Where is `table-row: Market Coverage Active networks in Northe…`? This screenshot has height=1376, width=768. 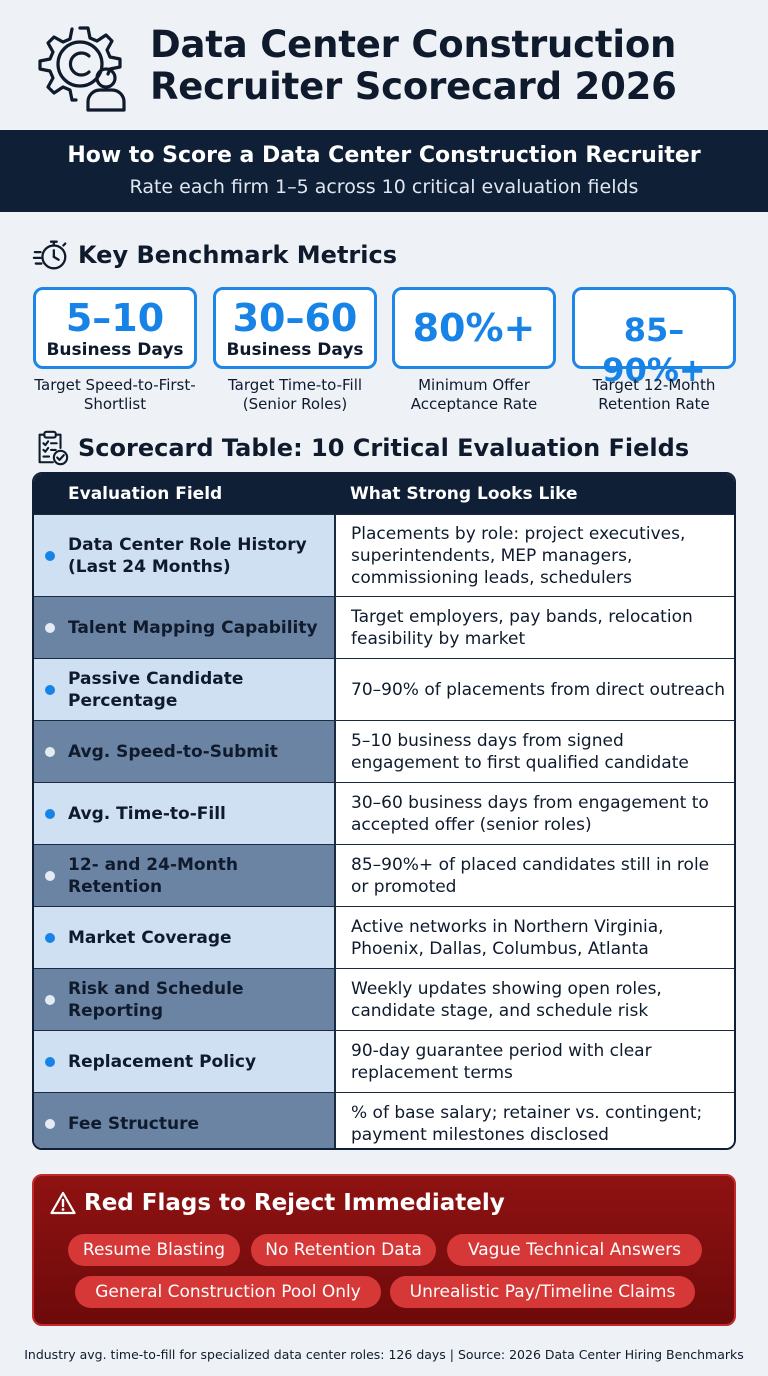 table-row: Market Coverage Active networks in Northe… is located at coordinates (384, 937).